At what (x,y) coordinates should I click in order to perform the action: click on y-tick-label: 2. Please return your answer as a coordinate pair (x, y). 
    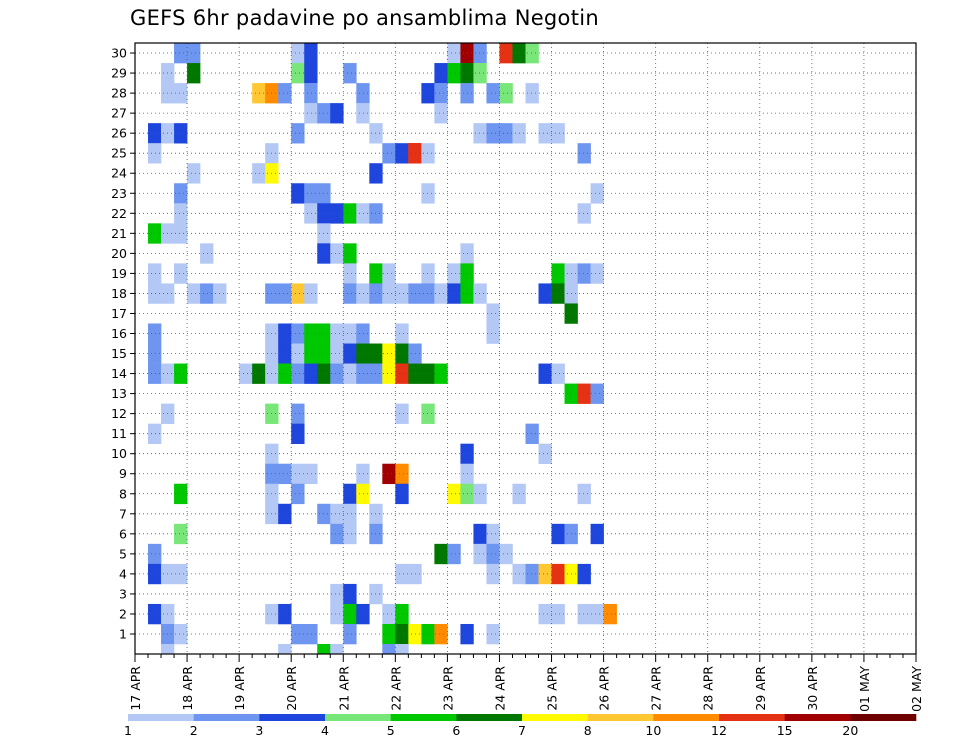
    Looking at the image, I should click on (123, 613).